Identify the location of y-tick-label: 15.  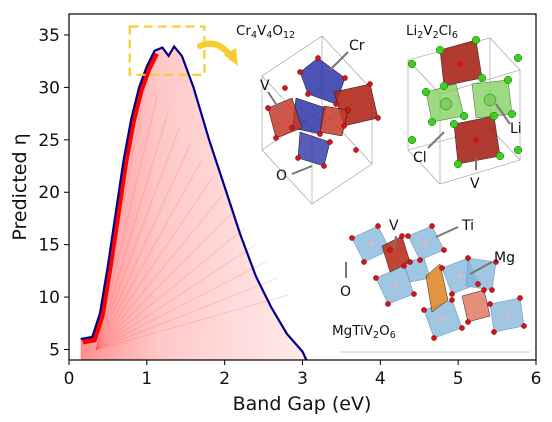
(49, 246).